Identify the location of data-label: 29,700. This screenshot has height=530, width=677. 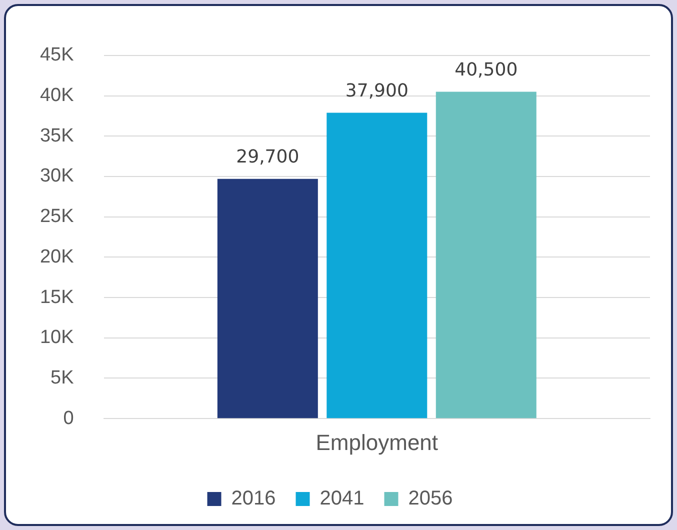
(268, 157).